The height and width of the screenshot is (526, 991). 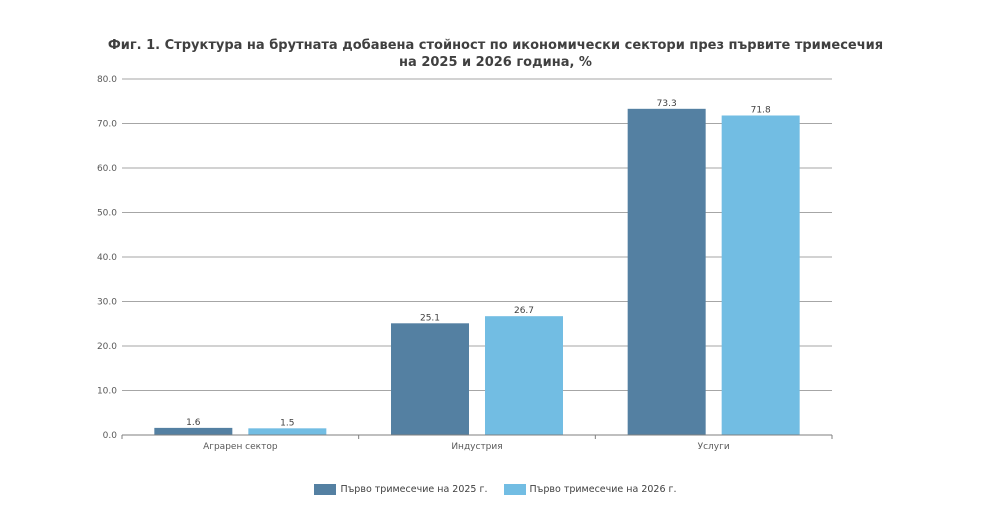 What do you see at coordinates (524, 311) in the screenshot?
I see `data-label: 26.7` at bounding box center [524, 311].